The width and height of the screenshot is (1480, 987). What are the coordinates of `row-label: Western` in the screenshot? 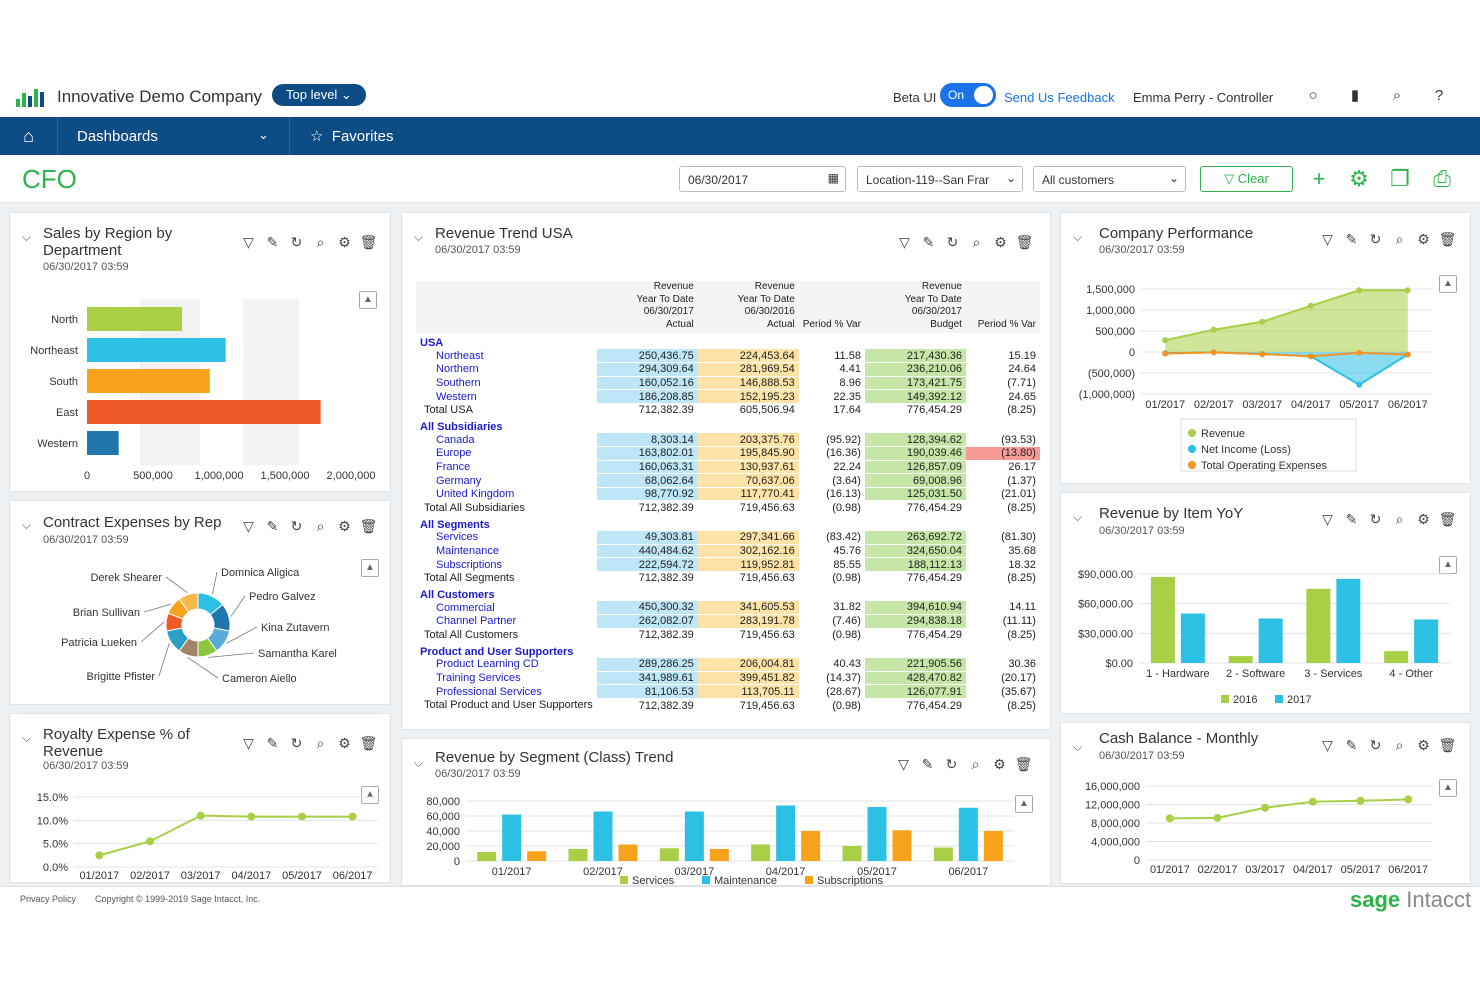 It's located at (456, 396).